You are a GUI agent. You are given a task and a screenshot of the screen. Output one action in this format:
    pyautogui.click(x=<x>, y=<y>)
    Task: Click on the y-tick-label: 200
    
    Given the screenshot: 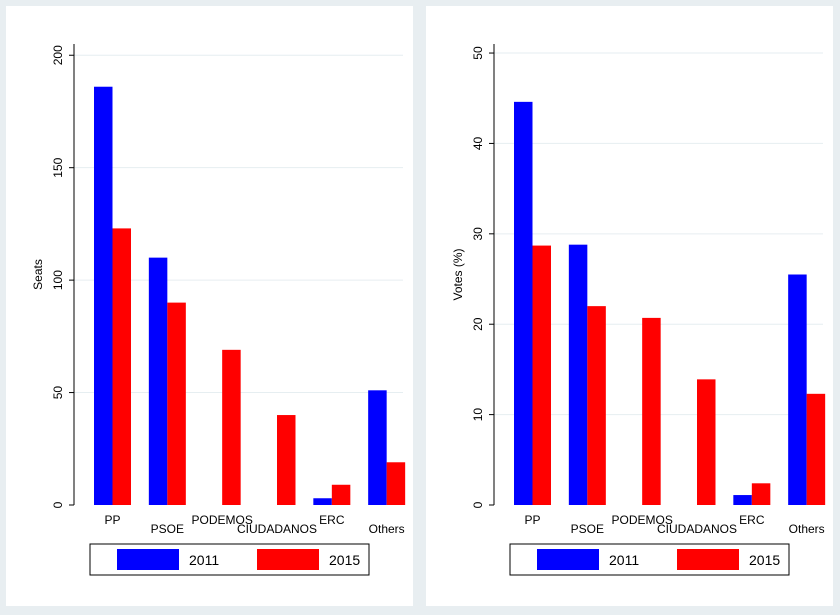 What is the action you would take?
    pyautogui.click(x=58, y=55)
    